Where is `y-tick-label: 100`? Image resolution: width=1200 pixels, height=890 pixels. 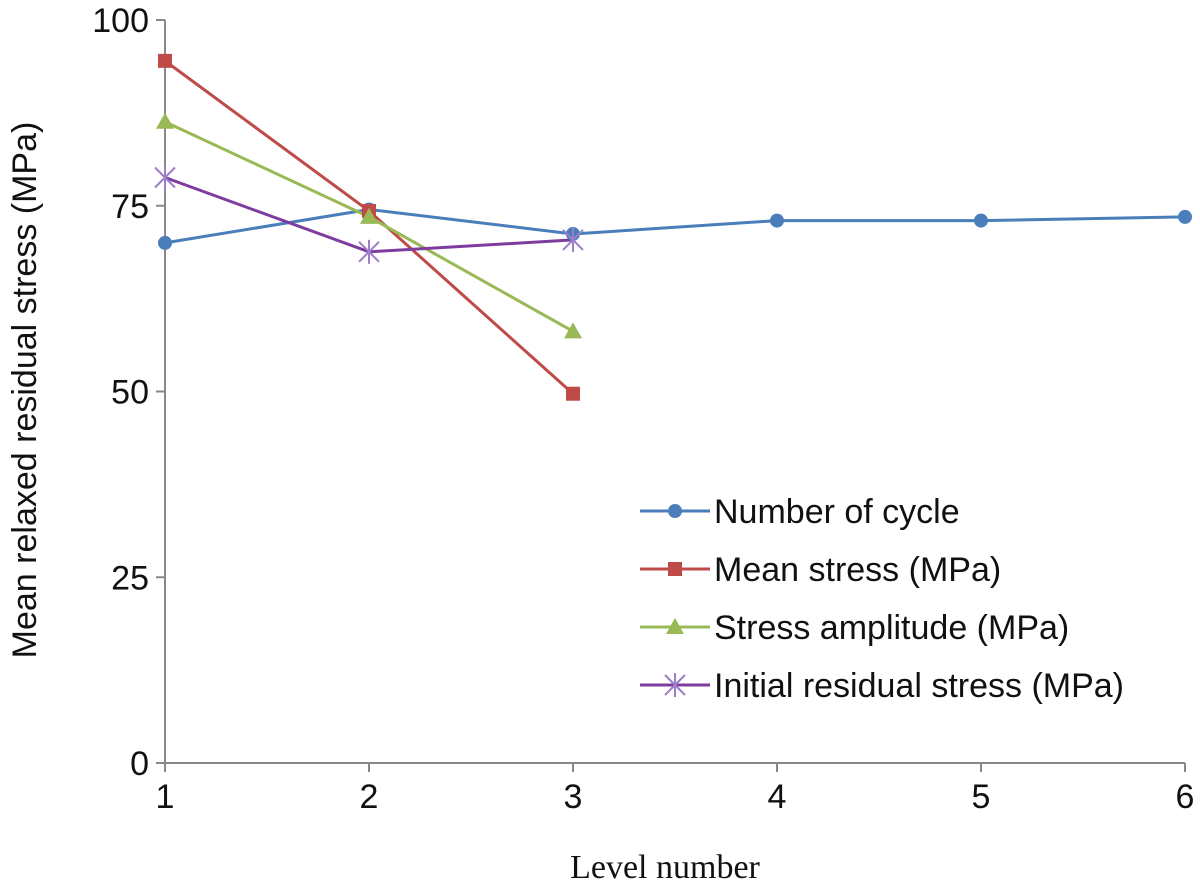
y-tick-label: 100 is located at coordinates (120, 21).